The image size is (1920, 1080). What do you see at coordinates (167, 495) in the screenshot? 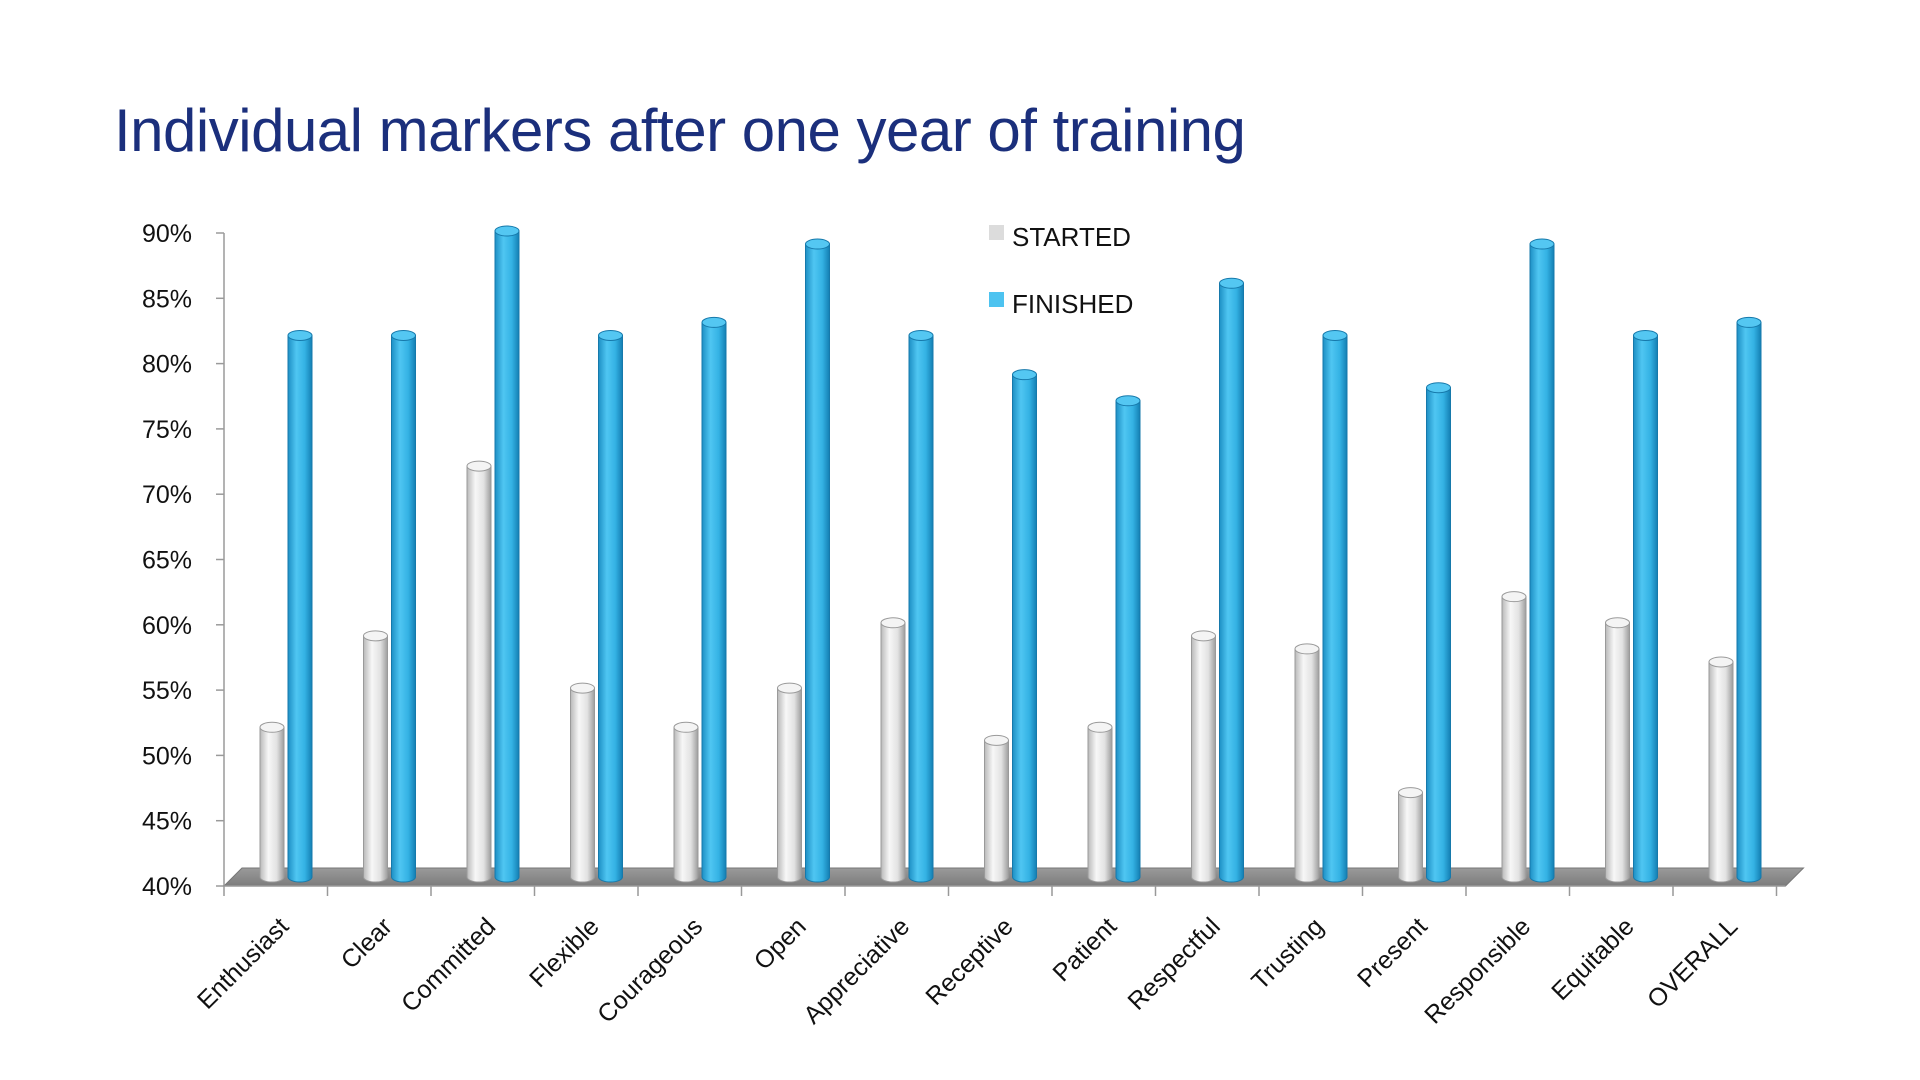
I see `y-tick-label: 70%` at bounding box center [167, 495].